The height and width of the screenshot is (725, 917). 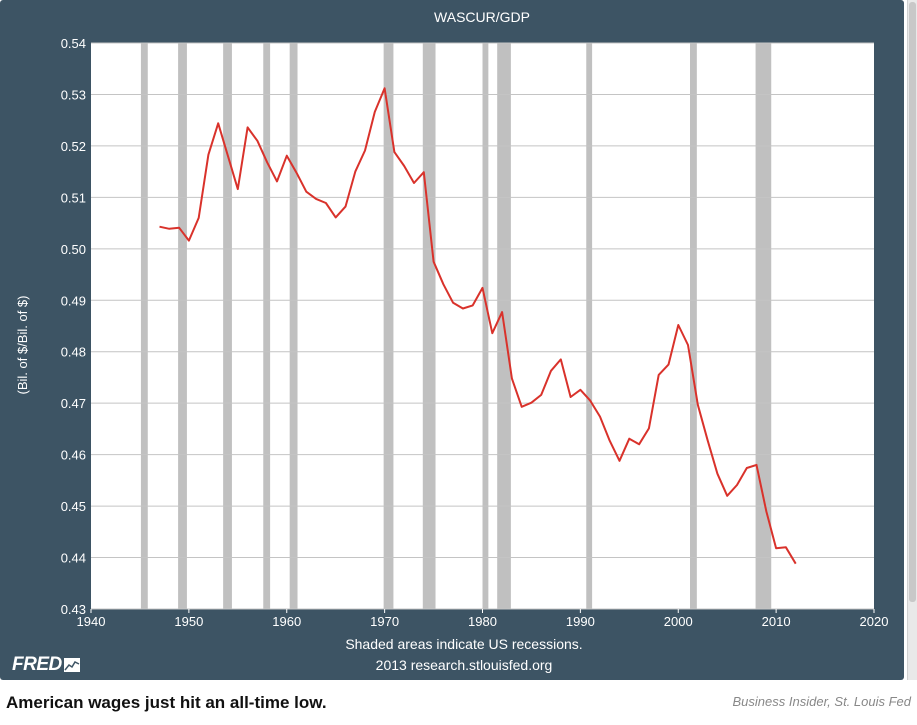 I want to click on y-tick-label: 0.46, so click(x=73, y=455).